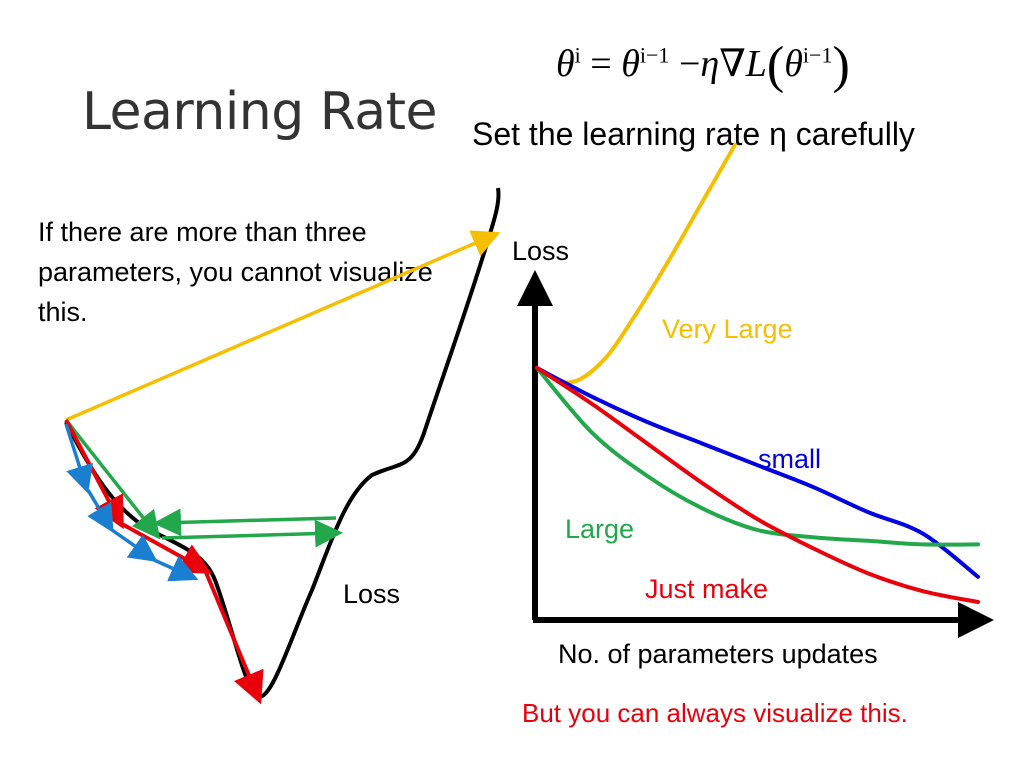  I want to click on formula-sup-arg: i−1, so click(817, 55).